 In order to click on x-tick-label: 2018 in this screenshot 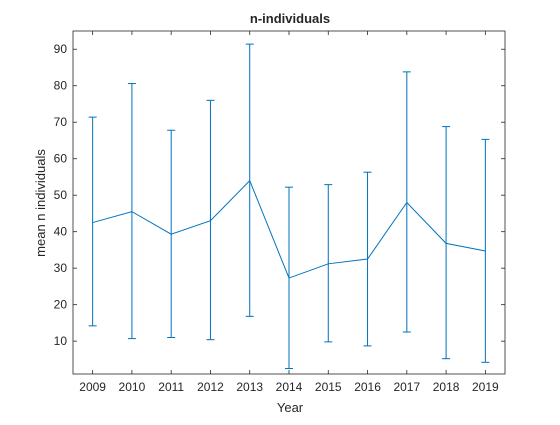, I will do `click(446, 387)`.